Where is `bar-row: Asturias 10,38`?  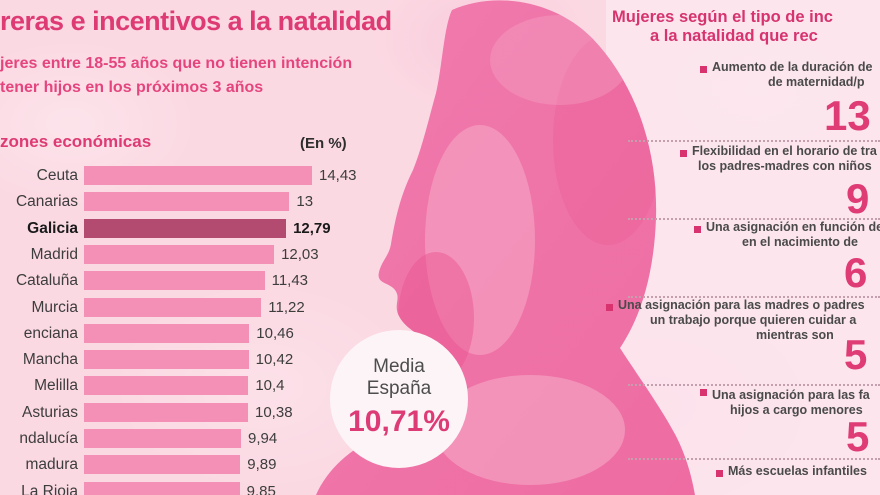
bar-row: Asturias 10,38 is located at coordinates (235, 412).